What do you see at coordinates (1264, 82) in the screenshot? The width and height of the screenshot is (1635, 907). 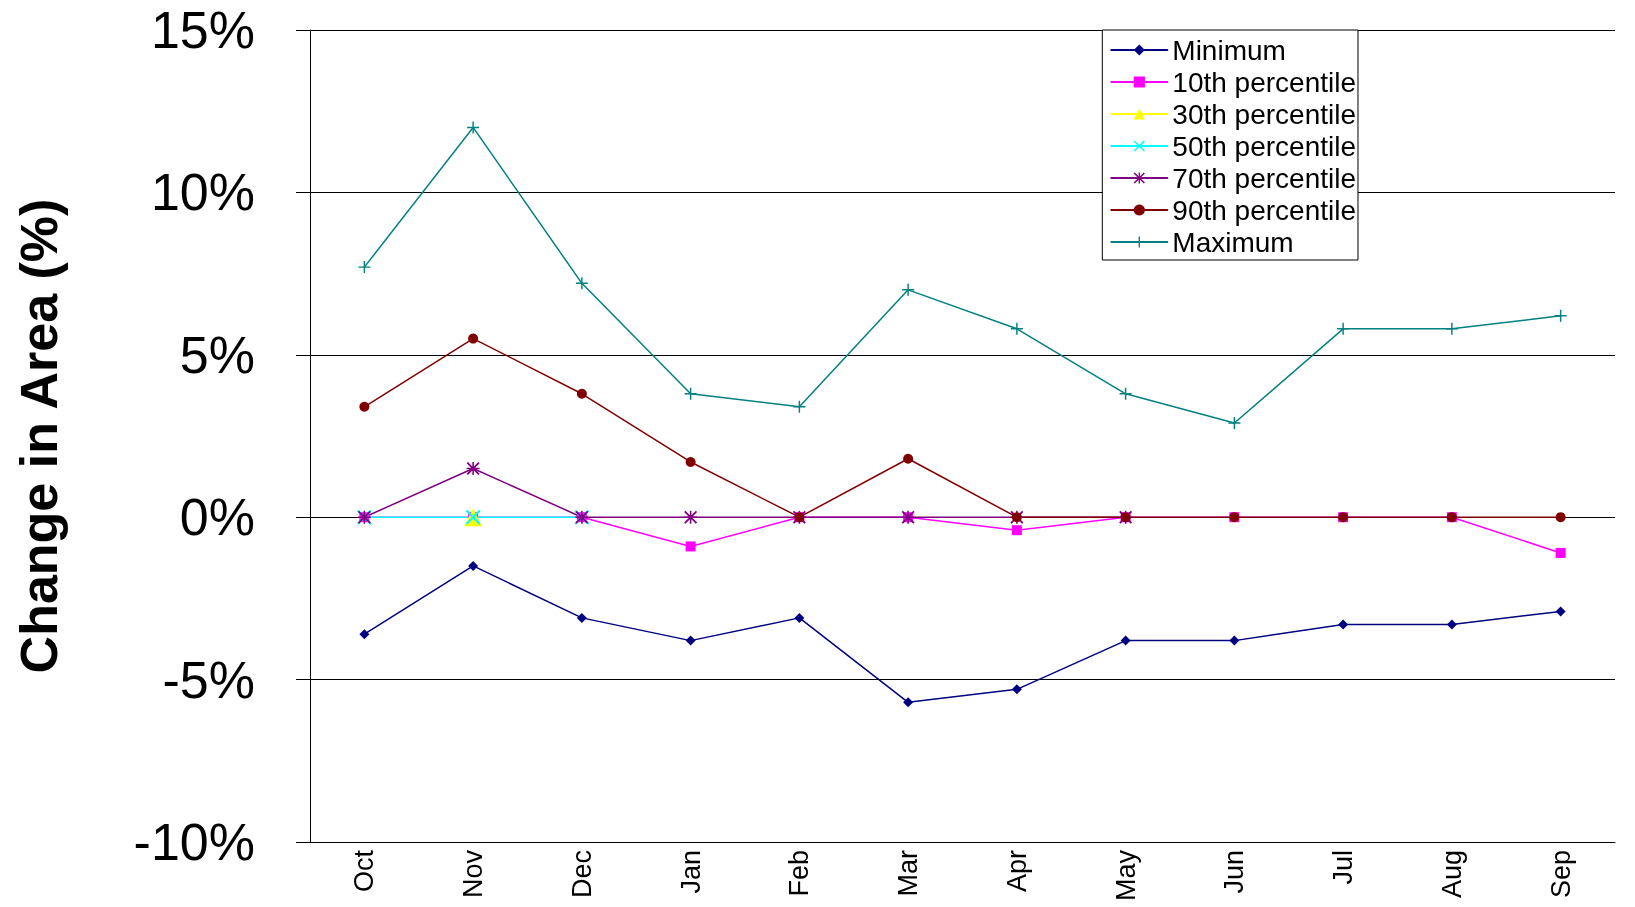 I see `legend-label: 10th percentile` at bounding box center [1264, 82].